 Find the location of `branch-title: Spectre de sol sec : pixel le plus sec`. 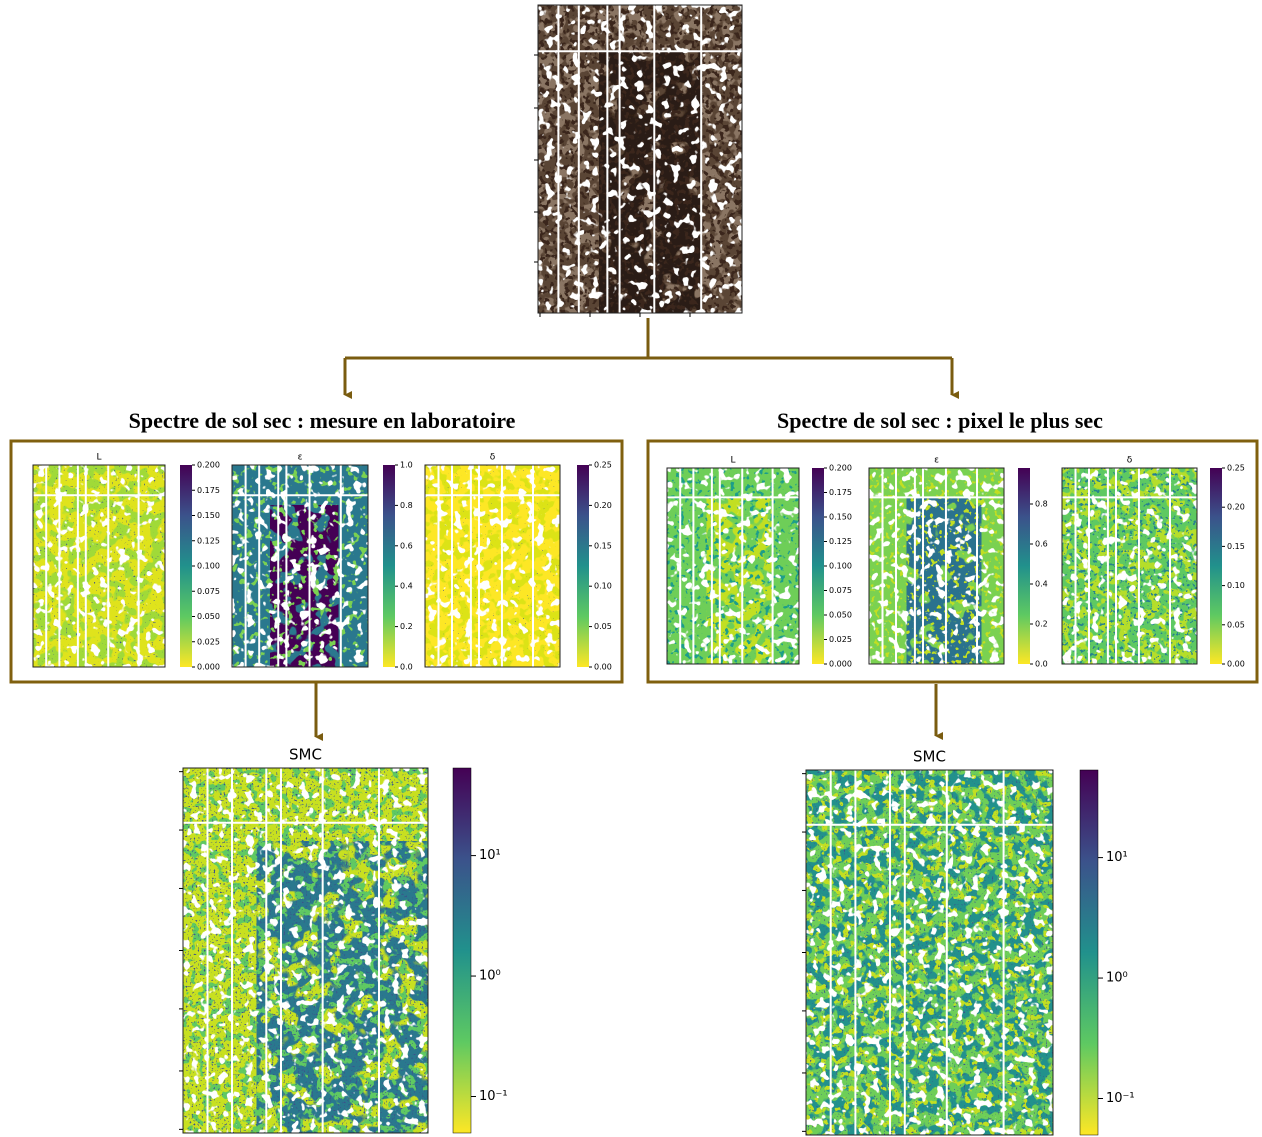

branch-title: Spectre de sol sec : pixel le plus sec is located at coordinates (940, 420).